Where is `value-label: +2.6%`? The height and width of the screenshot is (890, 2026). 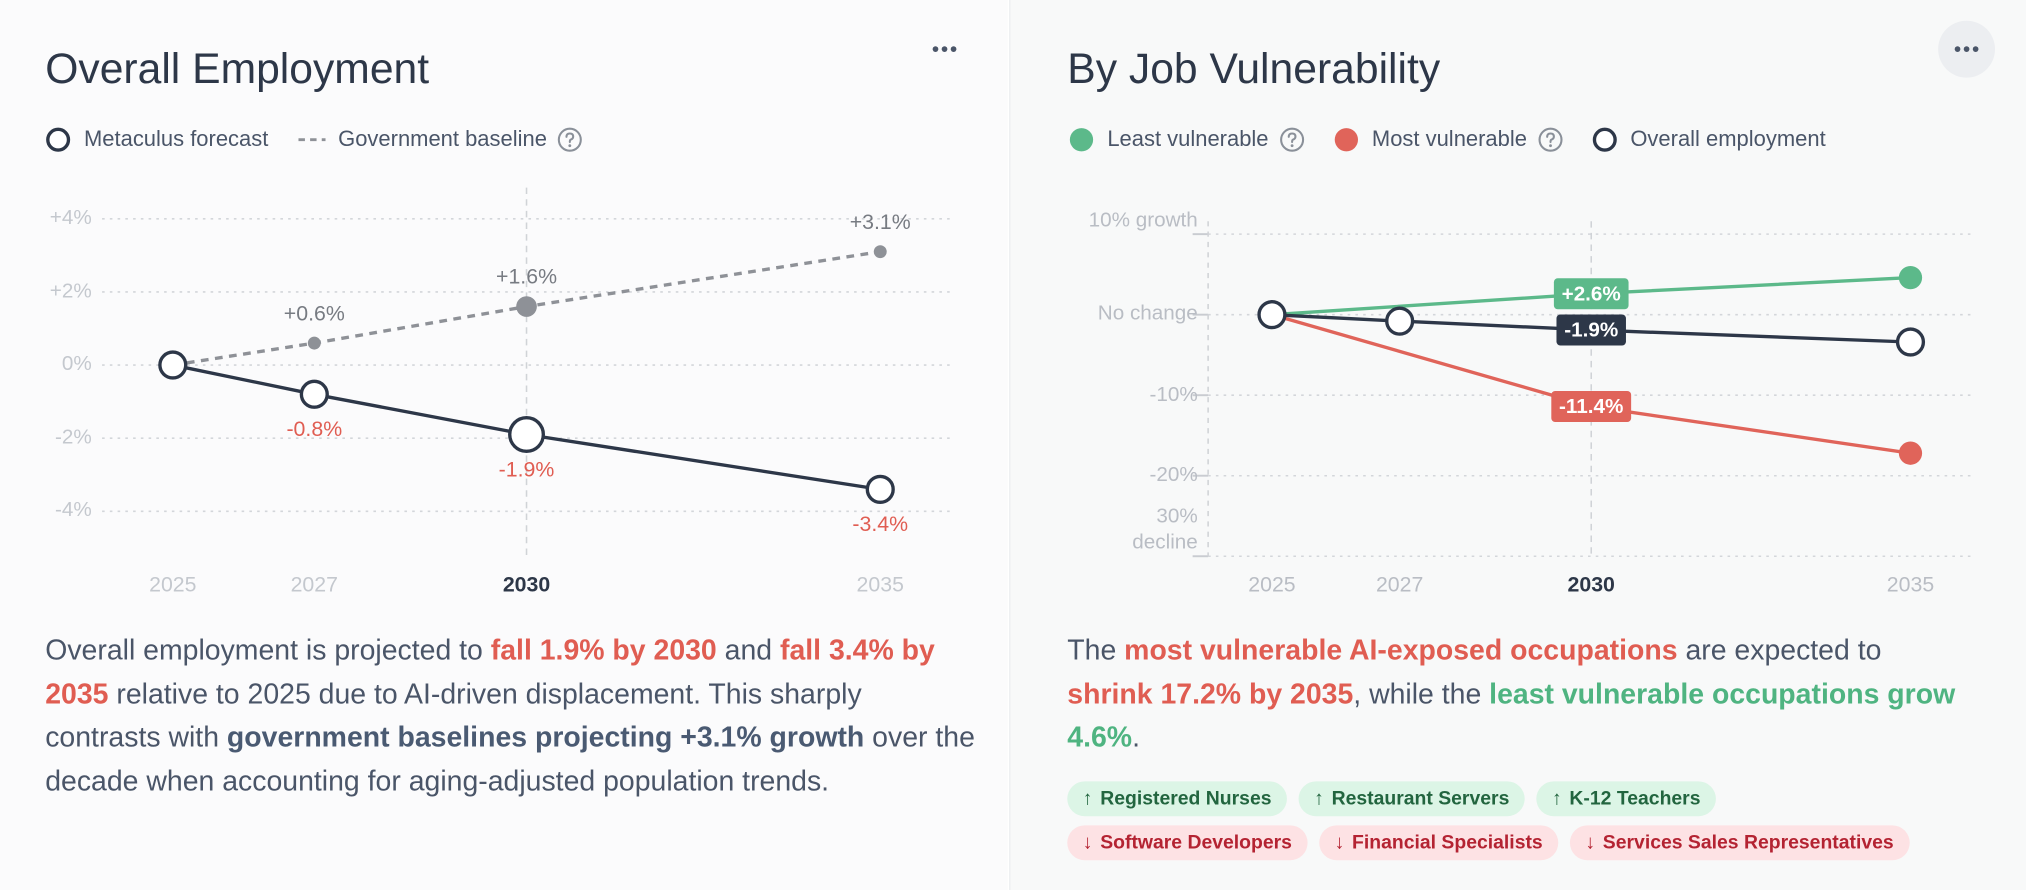
value-label: +2.6% is located at coordinates (1591, 293).